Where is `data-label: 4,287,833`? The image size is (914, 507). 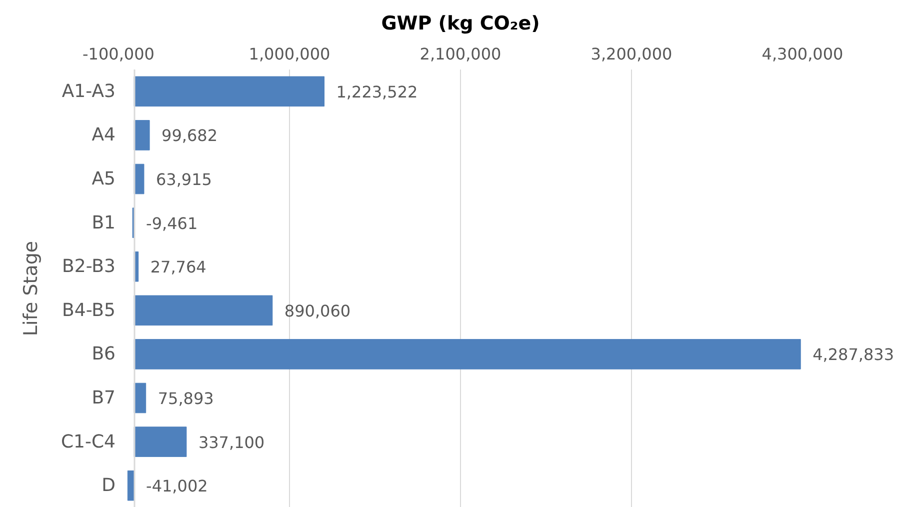
data-label: 4,287,833 is located at coordinates (853, 354).